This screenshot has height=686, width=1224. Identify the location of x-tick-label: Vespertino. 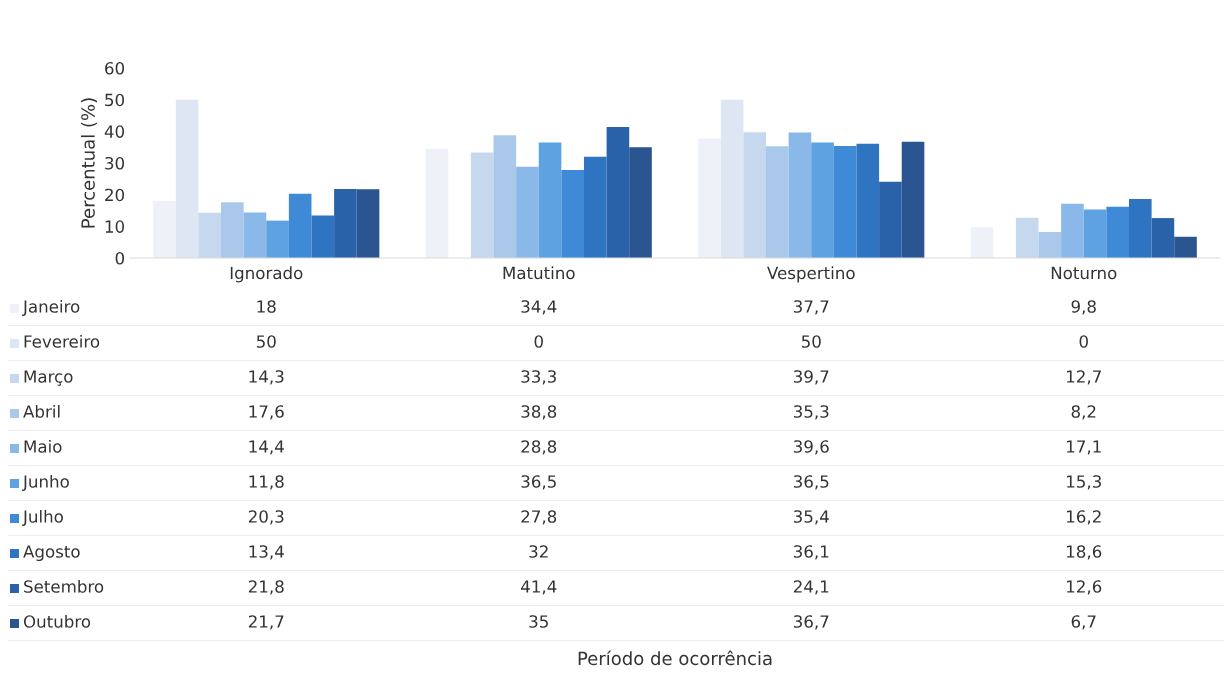
(811, 274).